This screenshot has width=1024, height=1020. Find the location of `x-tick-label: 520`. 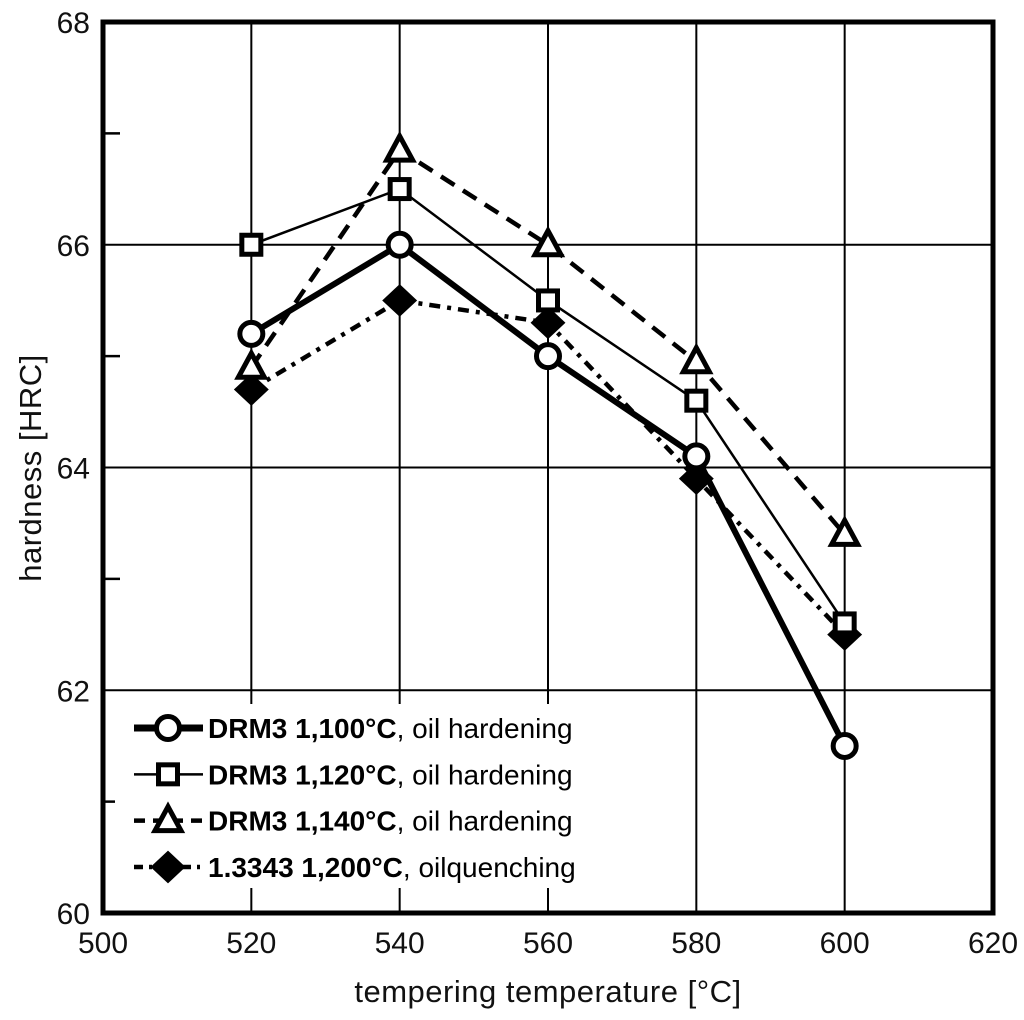

x-tick-label: 520 is located at coordinates (251, 943).